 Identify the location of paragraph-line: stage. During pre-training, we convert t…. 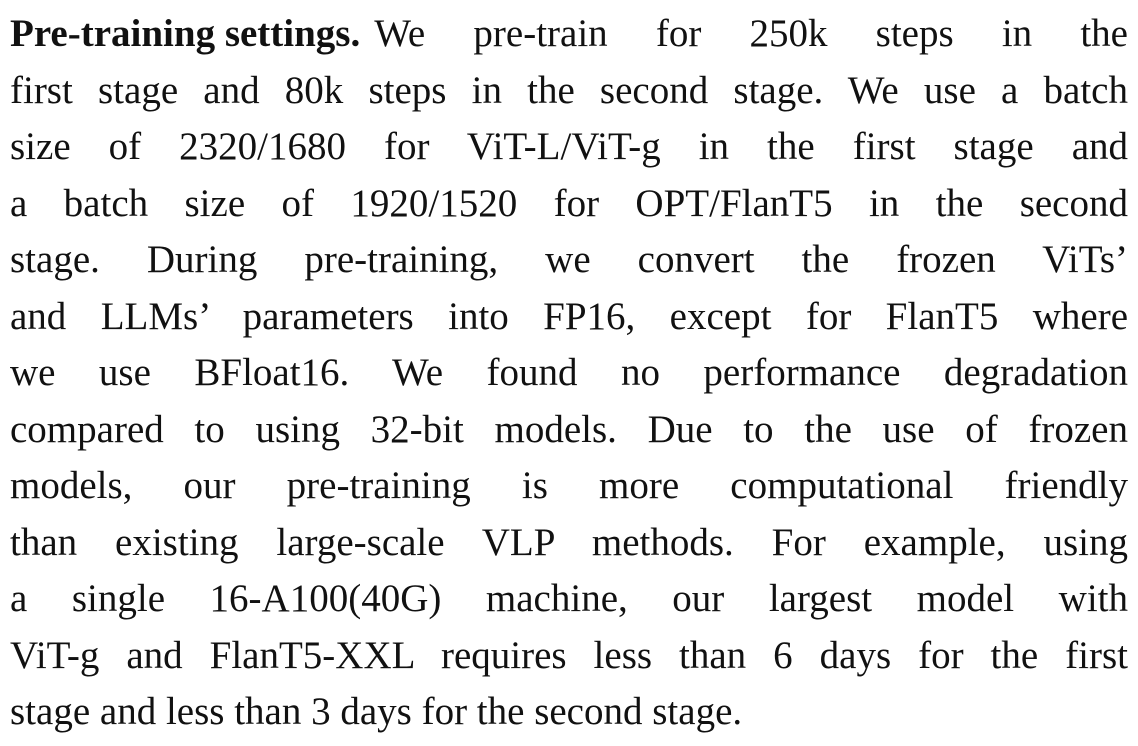
(569, 259).